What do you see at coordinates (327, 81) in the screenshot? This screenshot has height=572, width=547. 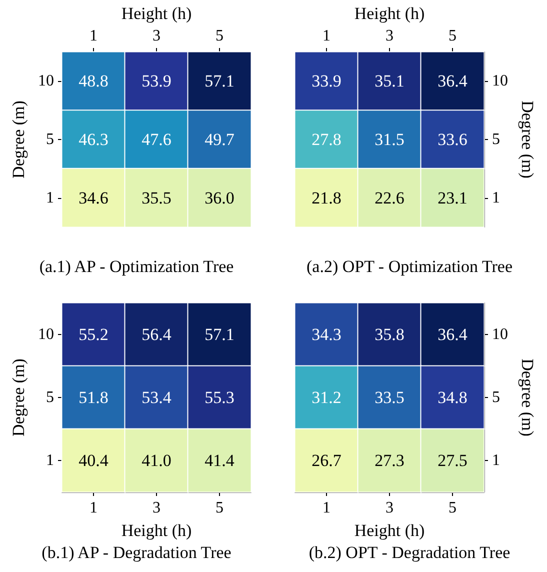 I see `data-label: 33.9` at bounding box center [327, 81].